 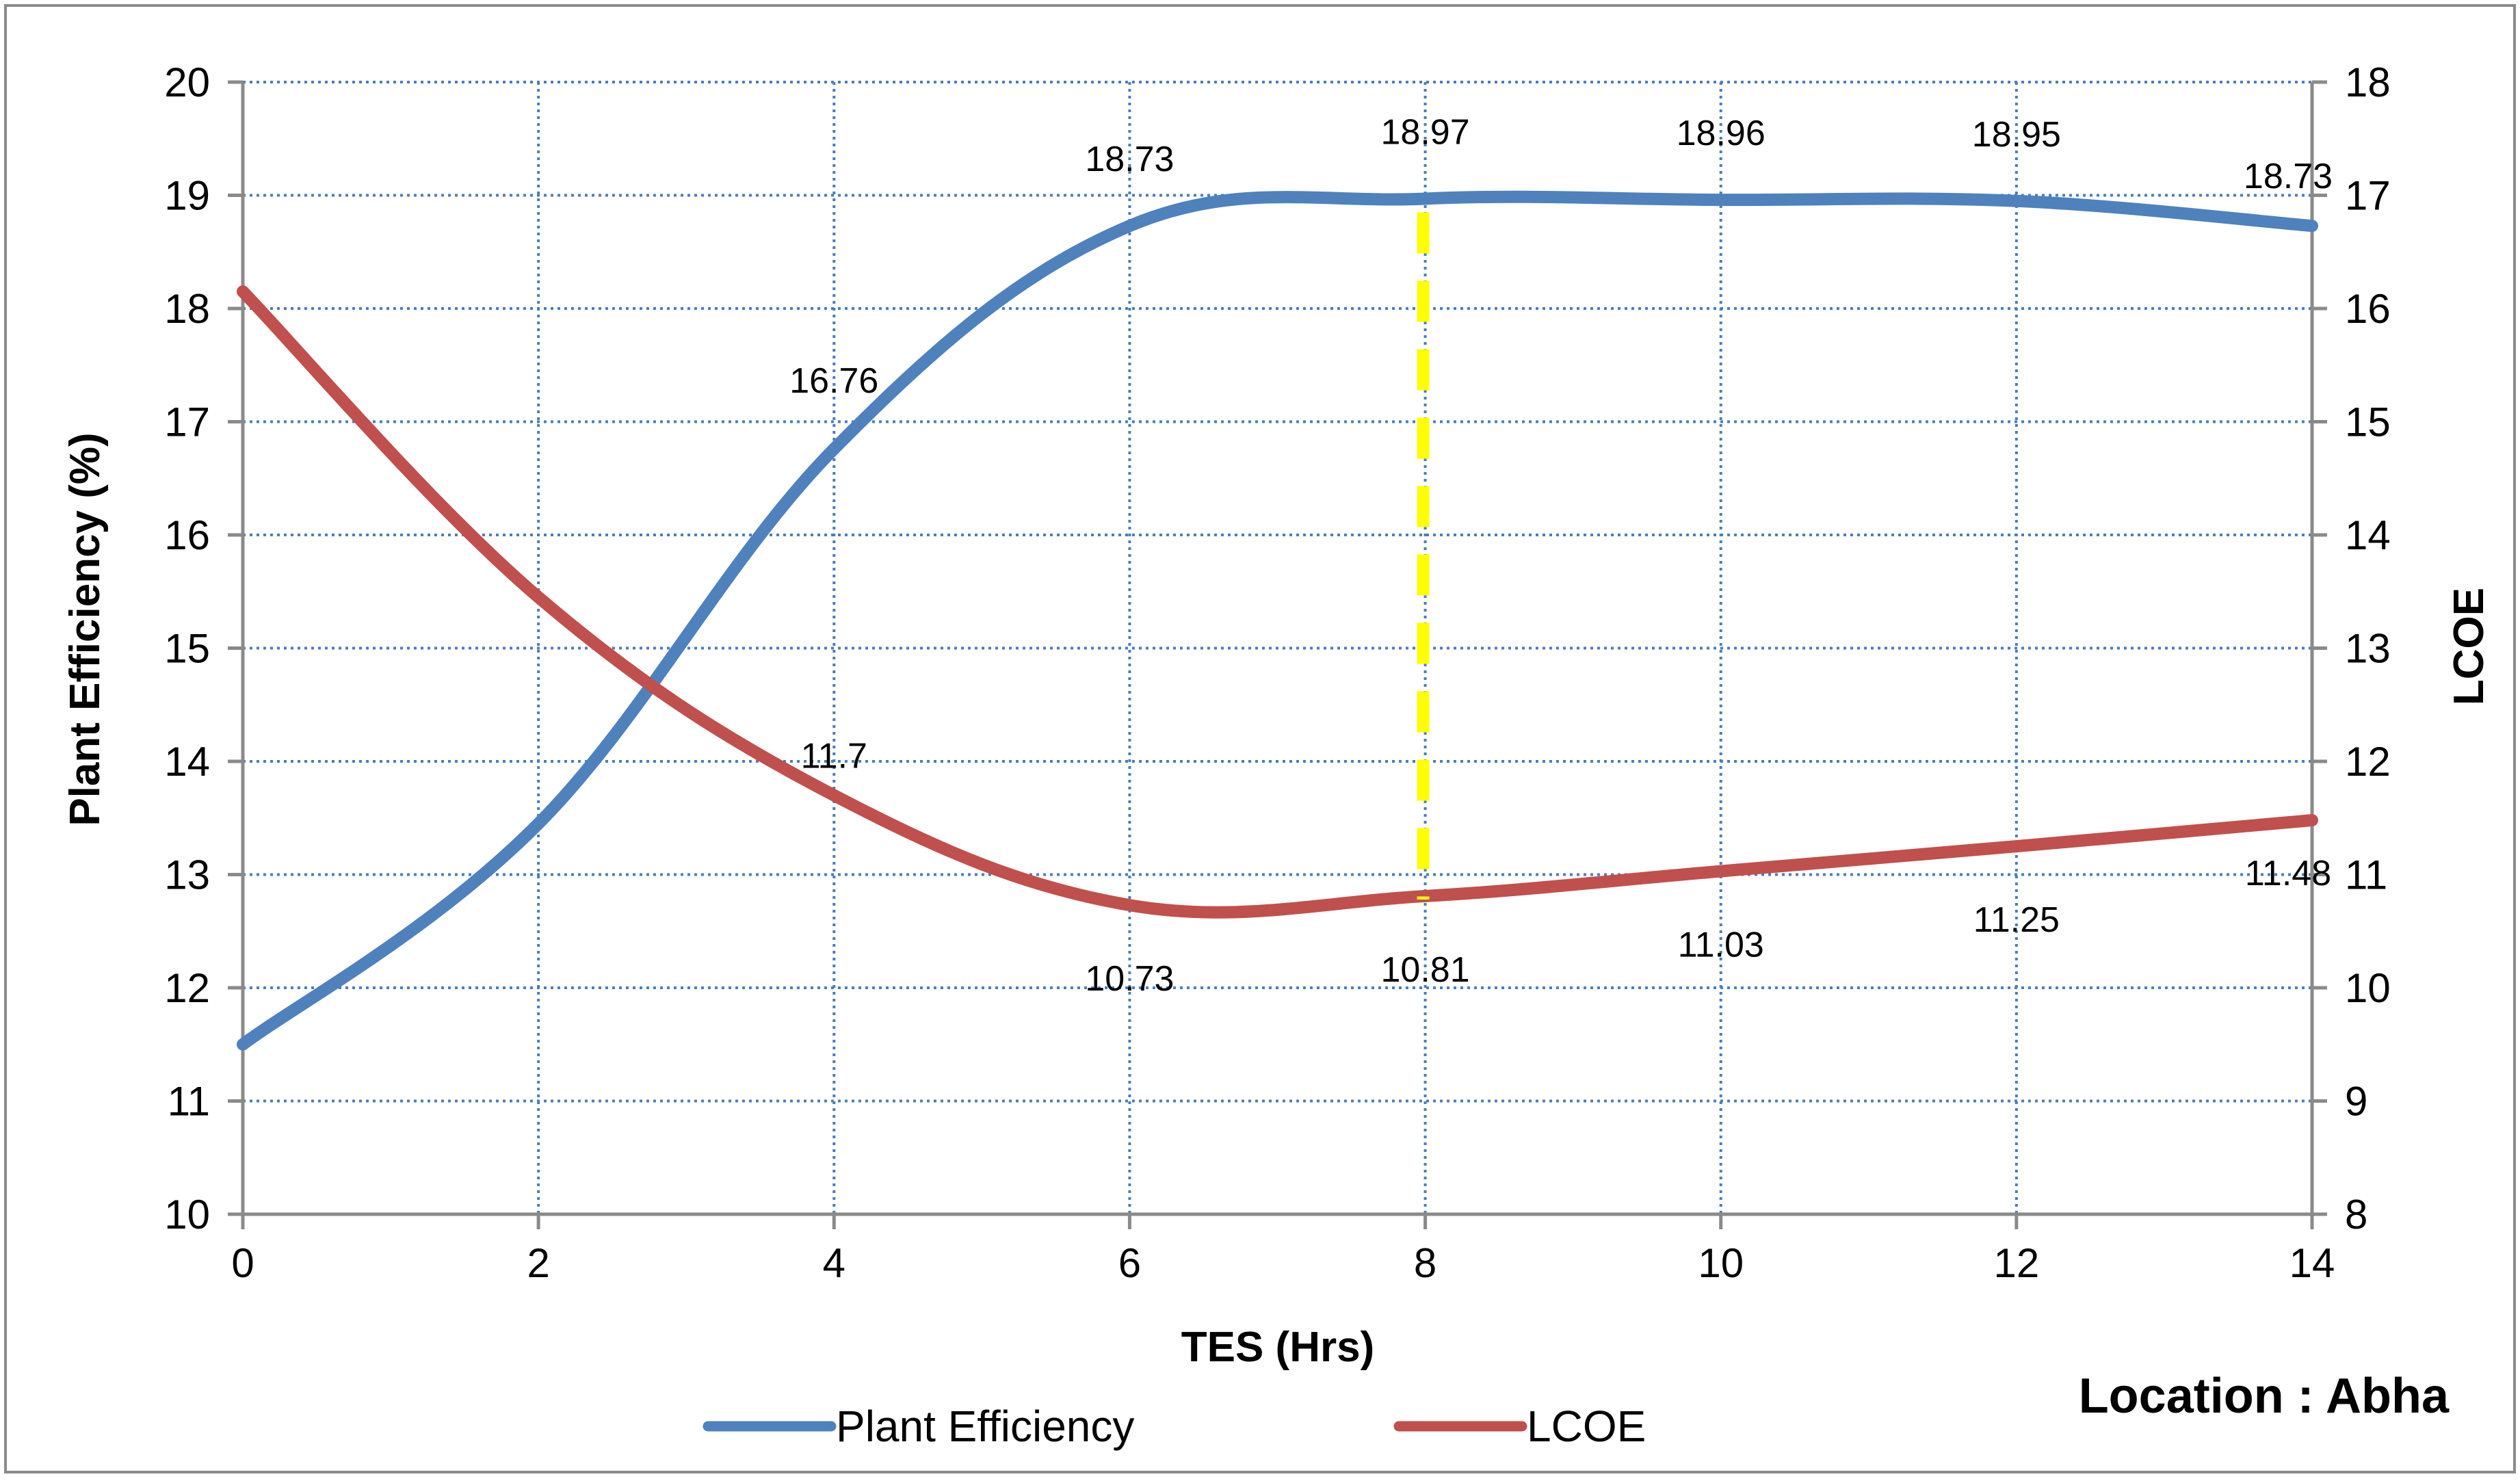 What do you see at coordinates (834, 756) in the screenshot?
I see `data-label-lcoe: 11.7` at bounding box center [834, 756].